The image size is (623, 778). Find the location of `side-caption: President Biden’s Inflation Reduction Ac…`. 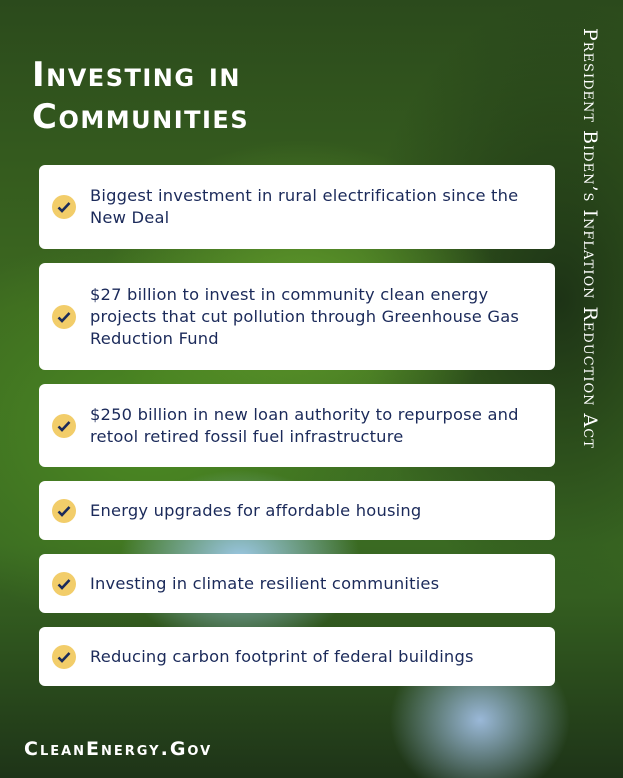

side-caption: President Biden’s Inflation Reduction Ac… is located at coordinates (590, 238).